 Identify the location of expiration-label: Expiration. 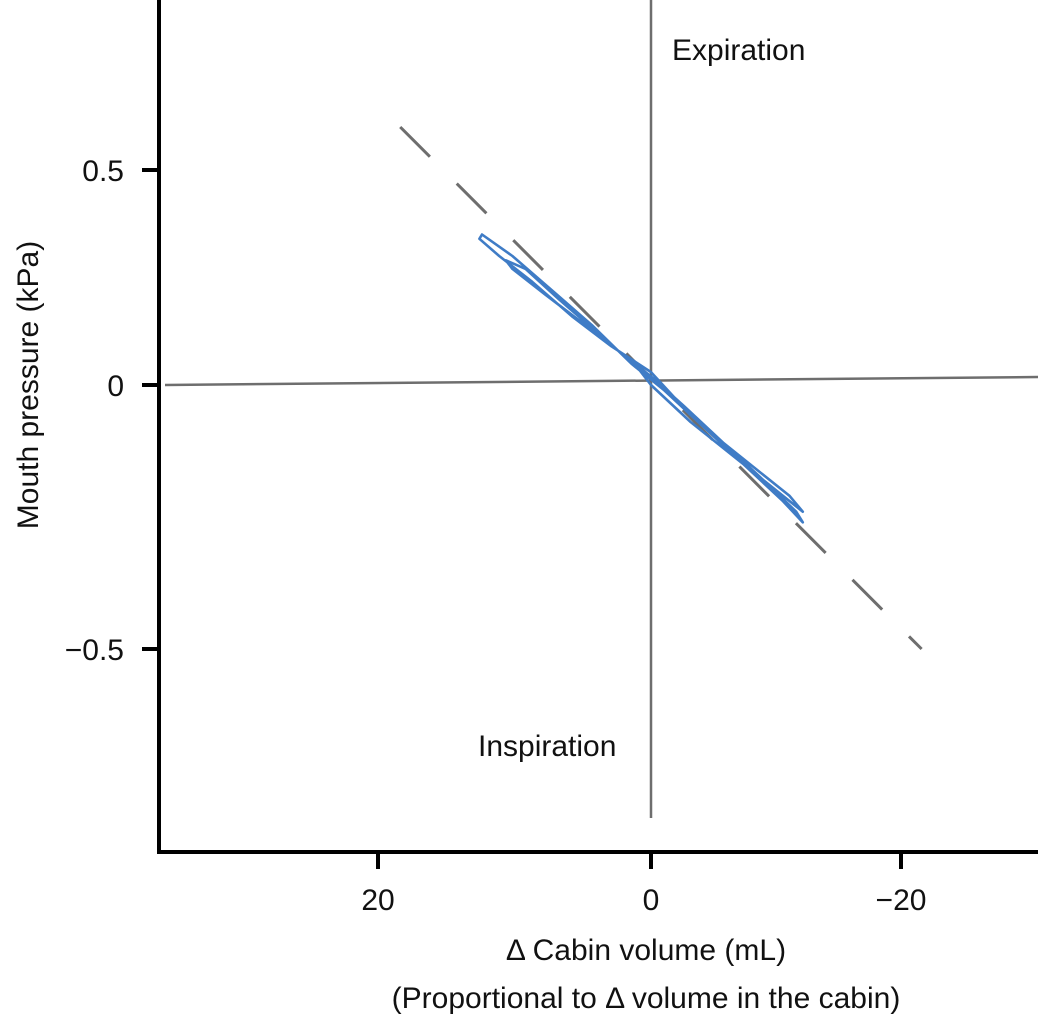
(738, 50).